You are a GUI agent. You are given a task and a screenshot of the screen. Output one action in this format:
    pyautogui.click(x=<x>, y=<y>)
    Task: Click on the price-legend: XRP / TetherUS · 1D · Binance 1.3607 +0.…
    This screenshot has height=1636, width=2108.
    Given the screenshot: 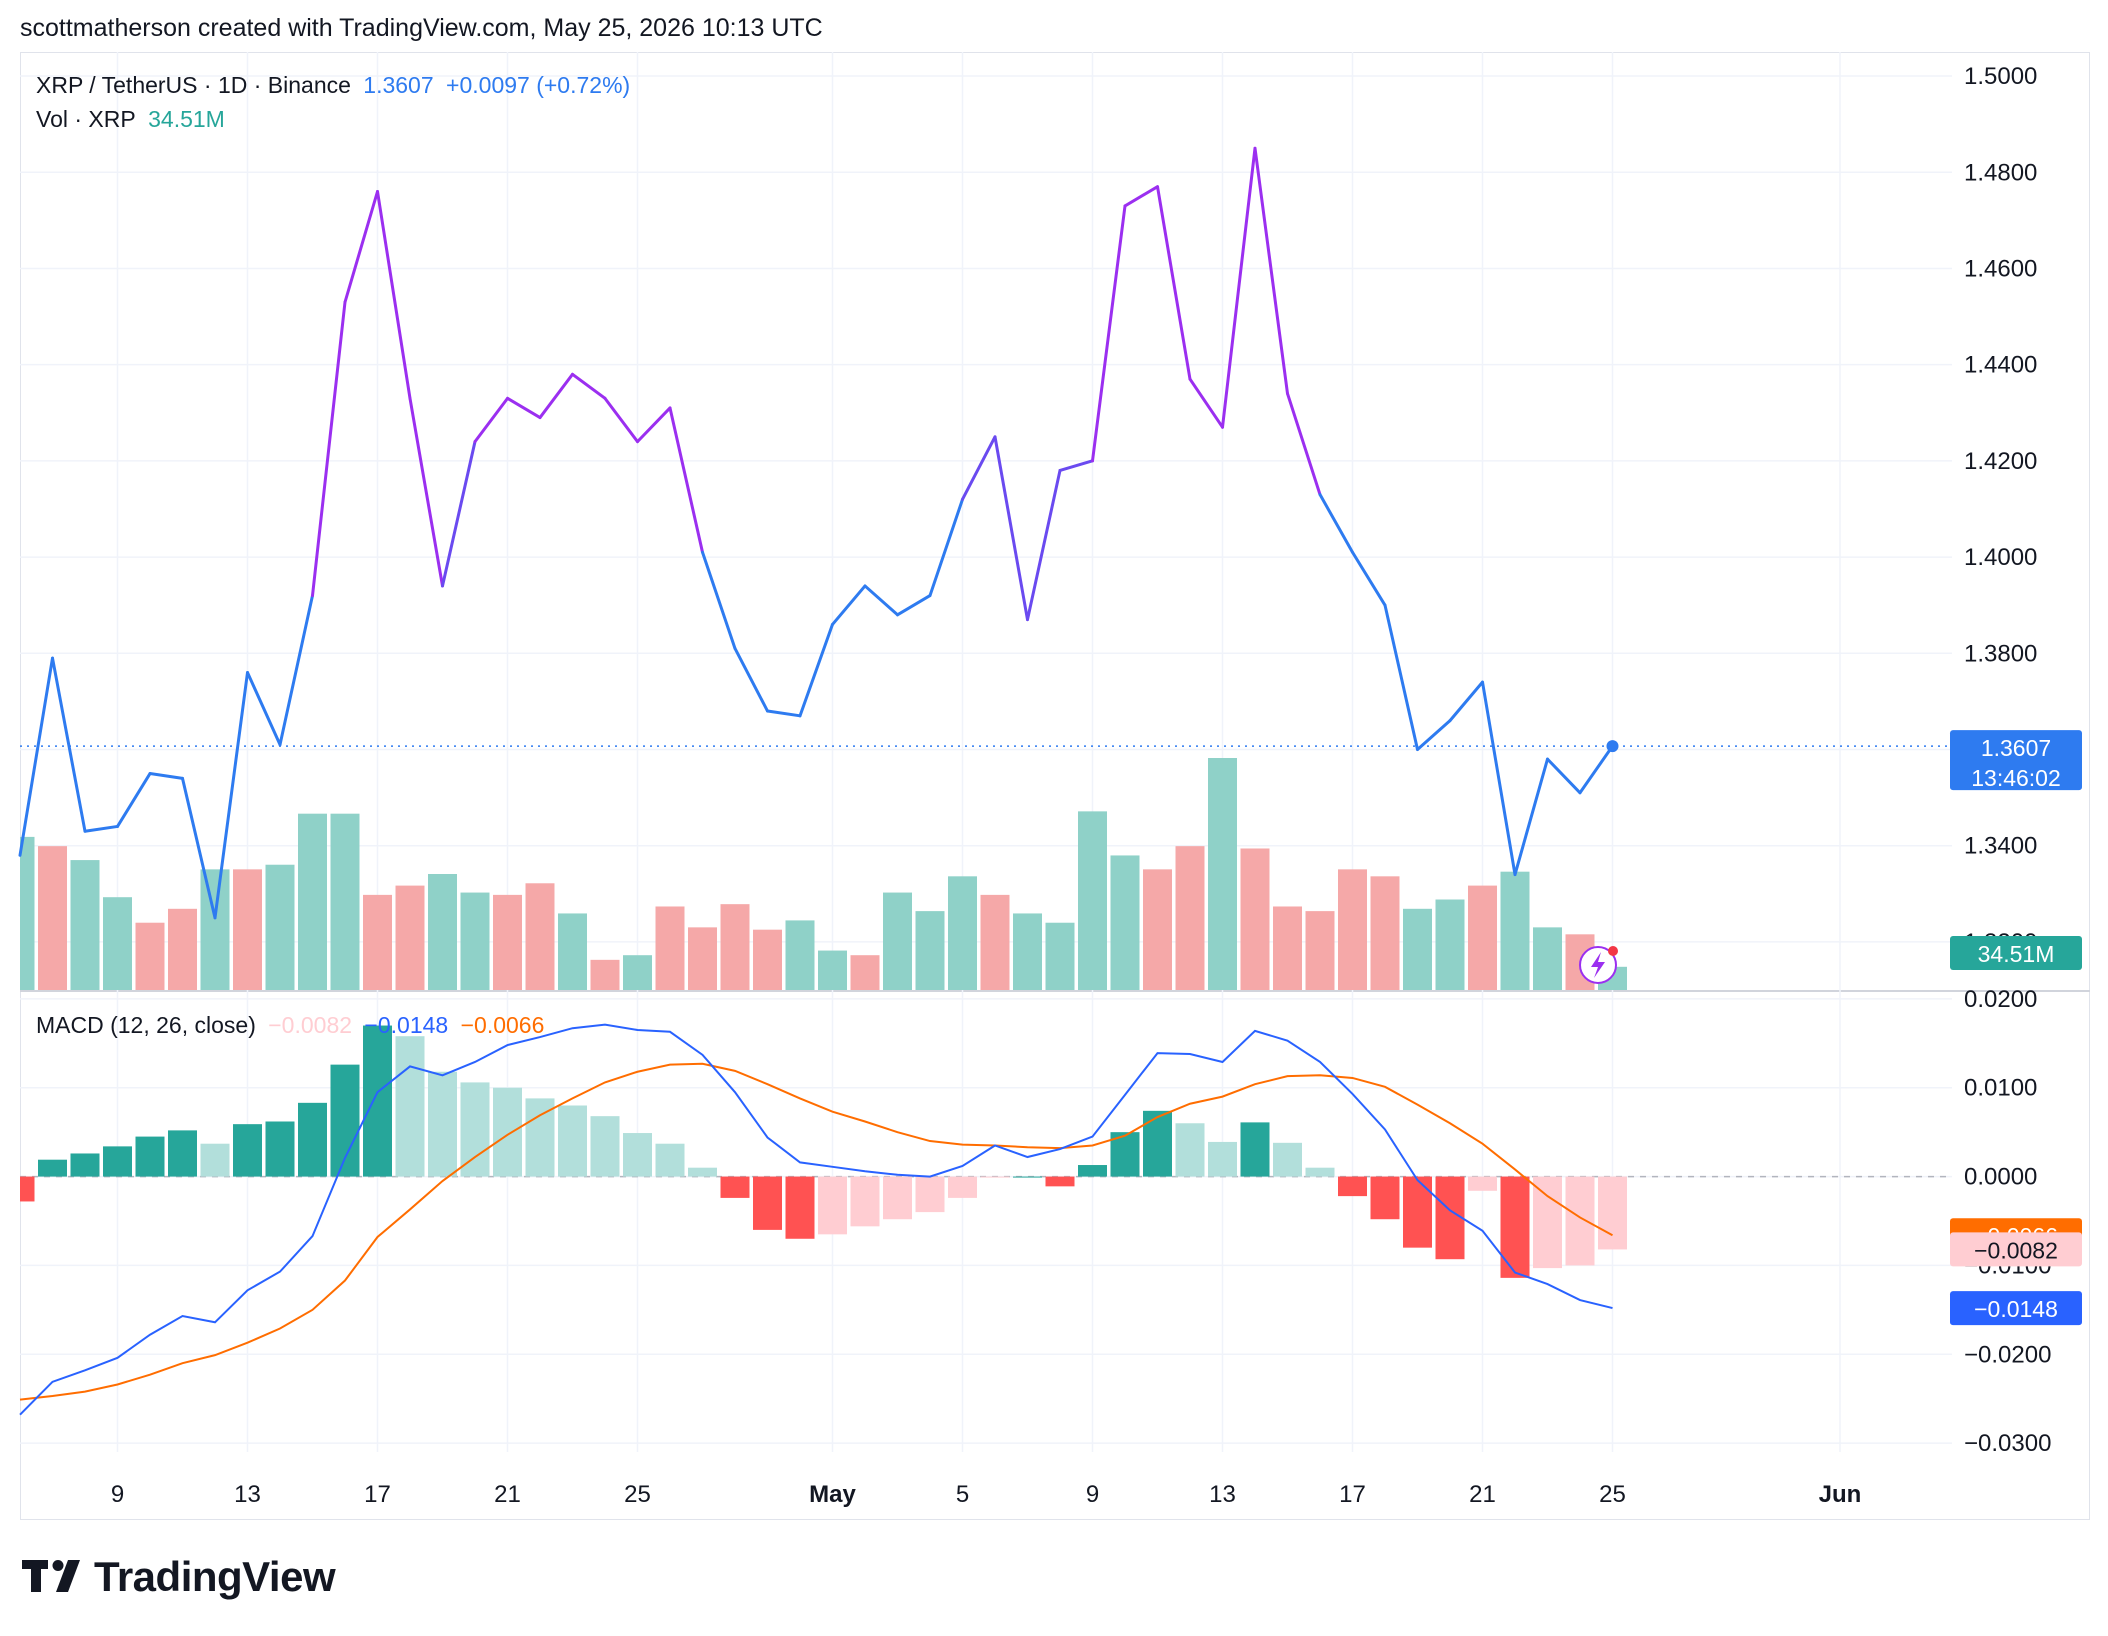 What is the action you would take?
    pyautogui.click(x=336, y=85)
    